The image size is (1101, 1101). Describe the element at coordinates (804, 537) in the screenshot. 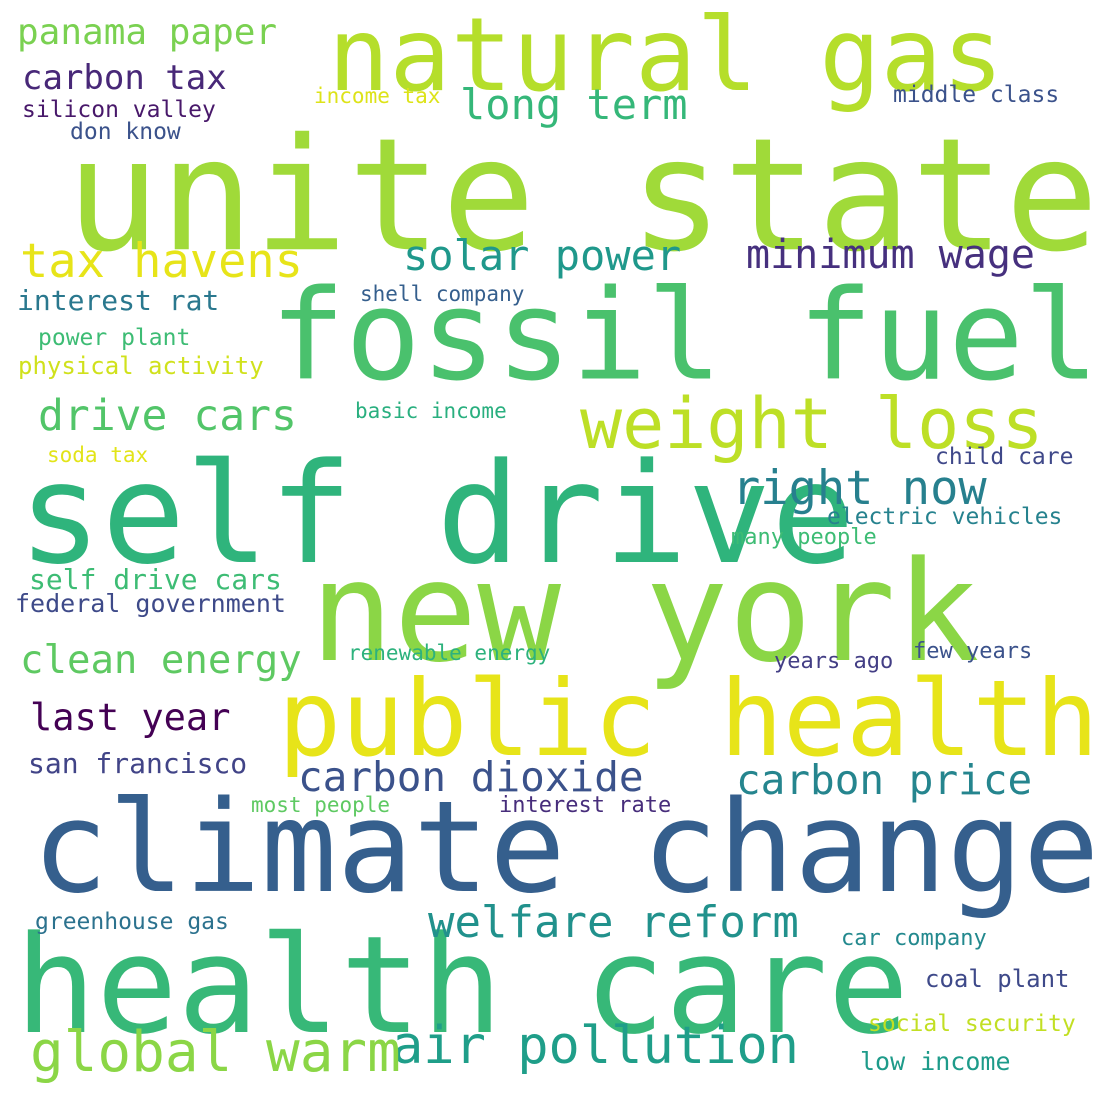

I see `word-many-people: many people` at that location.